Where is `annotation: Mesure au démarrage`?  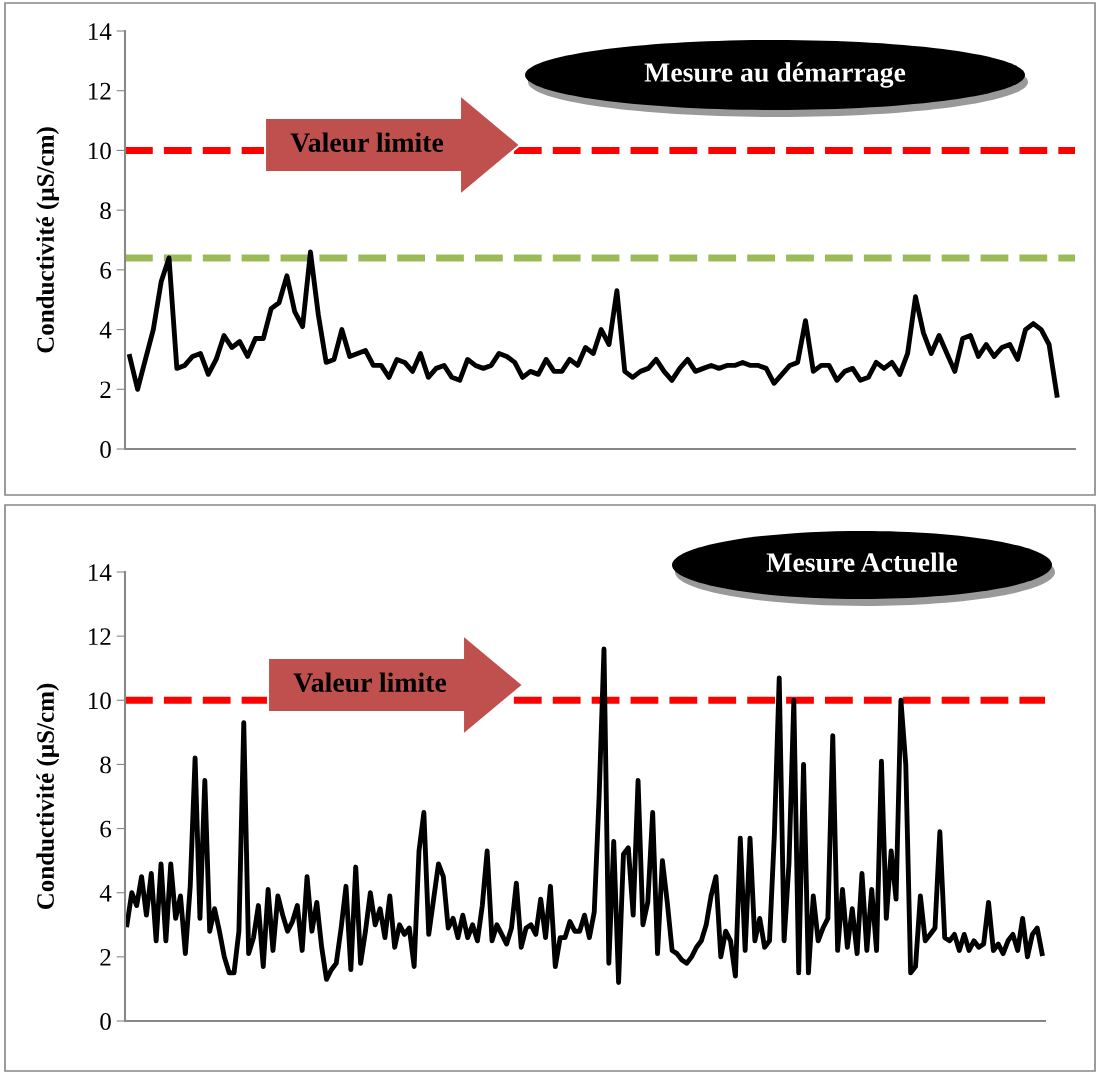 annotation: Mesure au démarrage is located at coordinates (775, 75).